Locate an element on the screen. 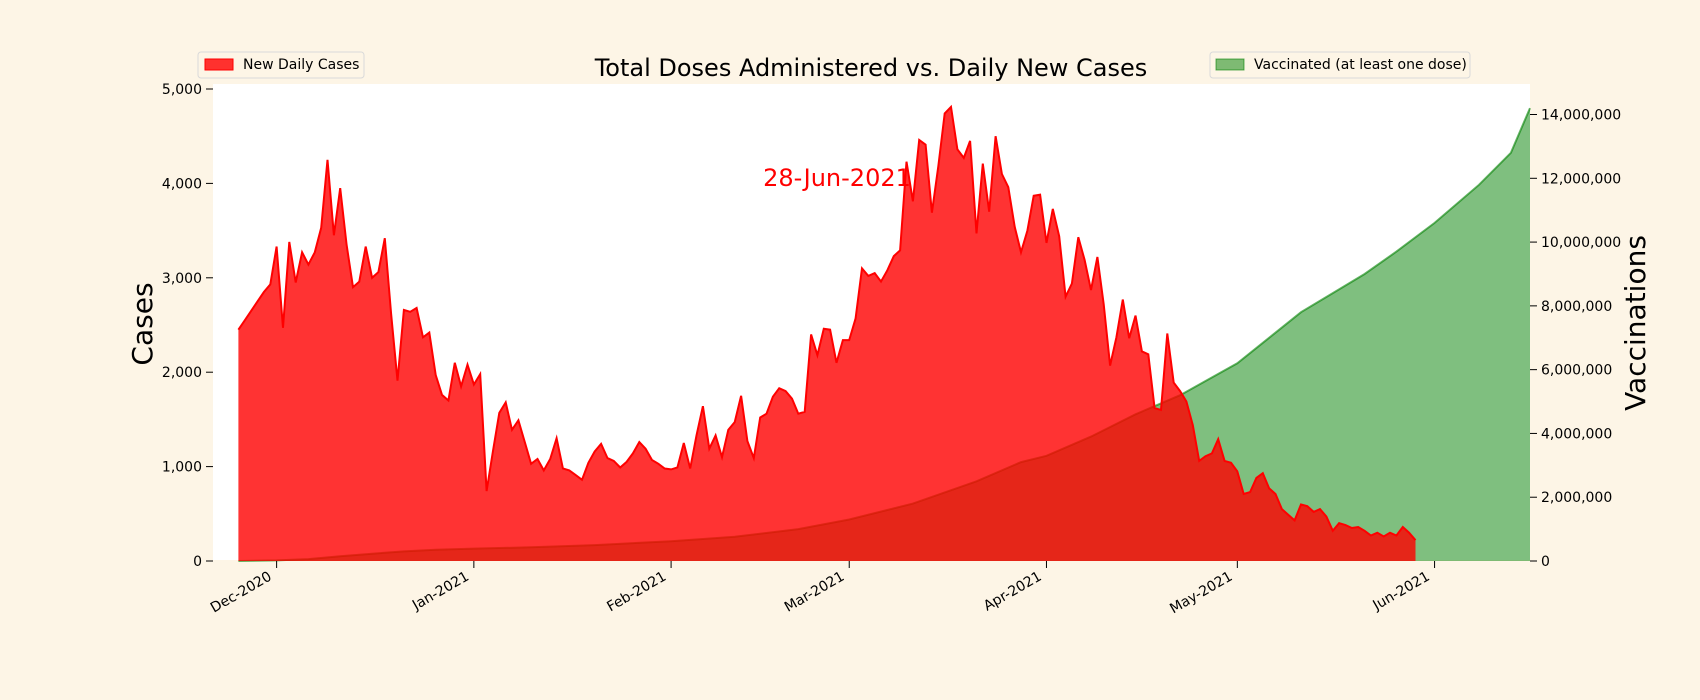 The width and height of the screenshot is (1700, 700). right-tick-label: 10,000,000 is located at coordinates (1581, 243).